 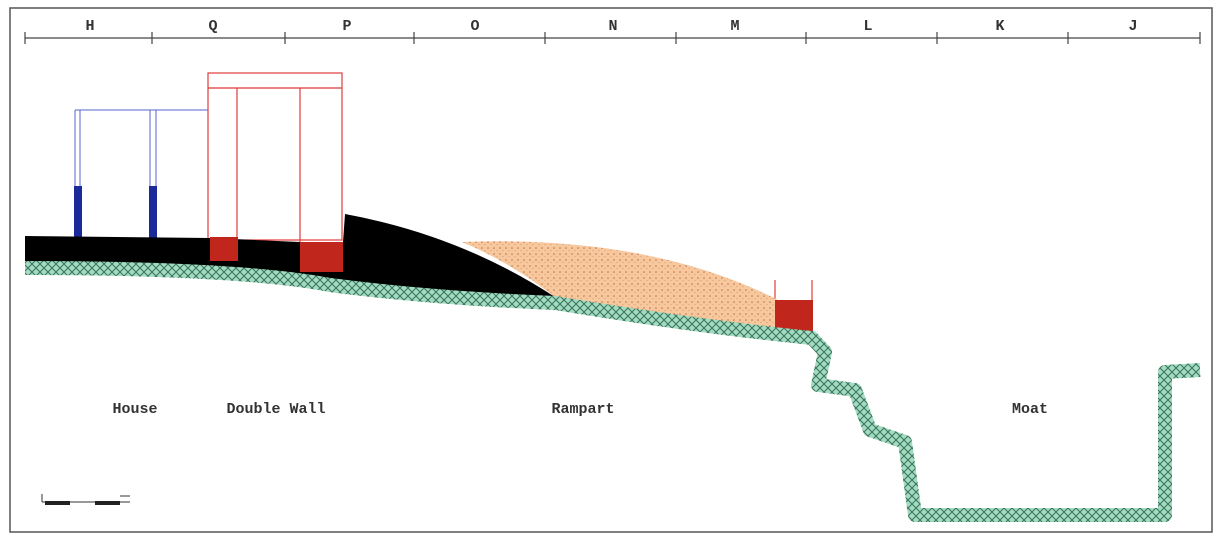 I want to click on label: Double Wall, so click(x=275, y=409).